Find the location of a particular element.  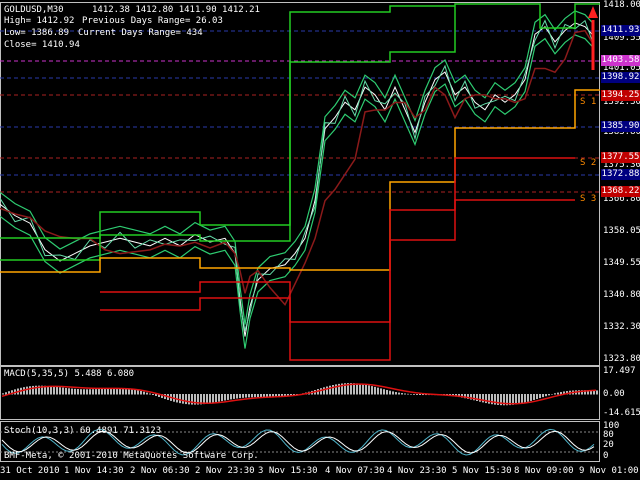

support-label-s1: S 1 is located at coordinates (588, 102).